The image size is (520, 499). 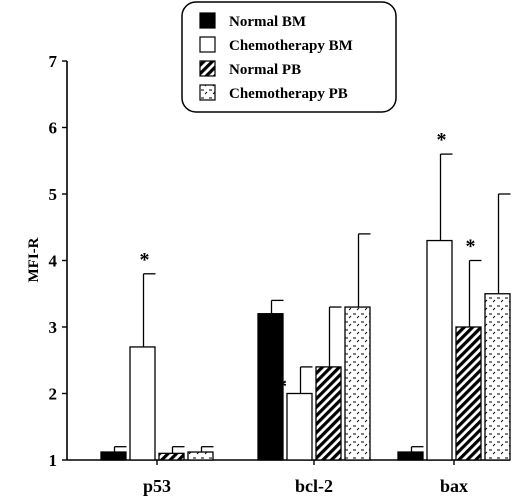 I want to click on y-tick-label: 3, so click(x=53, y=327).